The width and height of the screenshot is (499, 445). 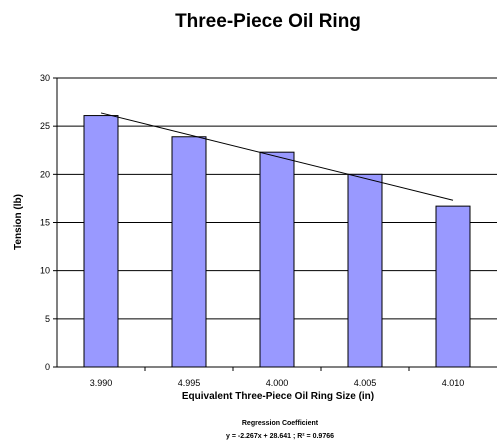 What do you see at coordinates (365, 383) in the screenshot?
I see `x-tick-label: 4.005` at bounding box center [365, 383].